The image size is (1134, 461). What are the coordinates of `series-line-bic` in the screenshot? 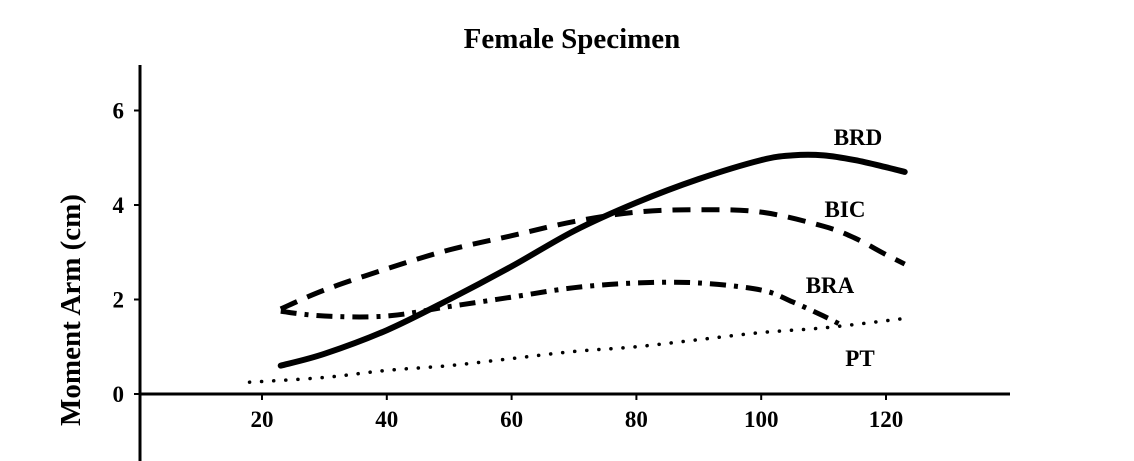 It's located at (592, 259).